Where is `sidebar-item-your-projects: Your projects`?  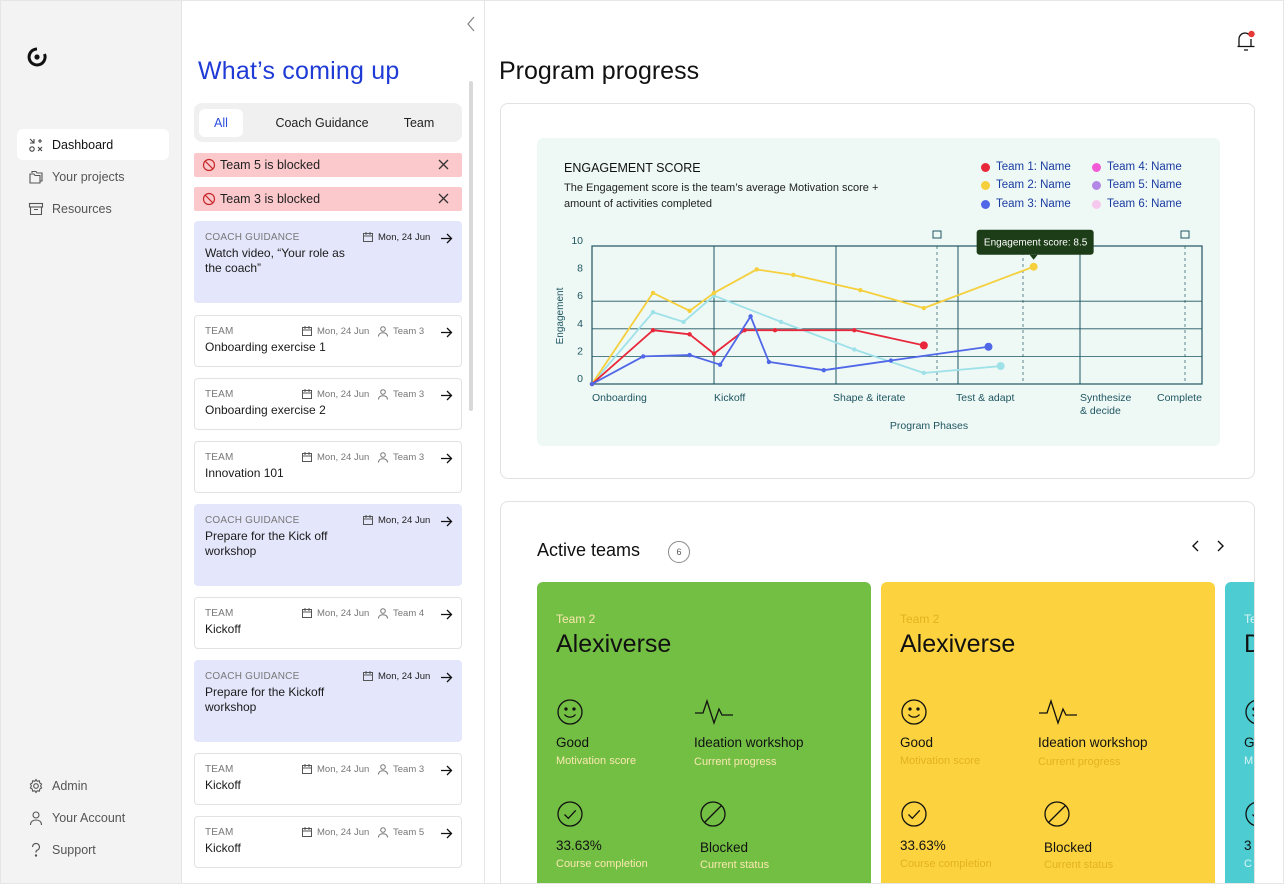 sidebar-item-your-projects: Your projects is located at coordinates (93, 176).